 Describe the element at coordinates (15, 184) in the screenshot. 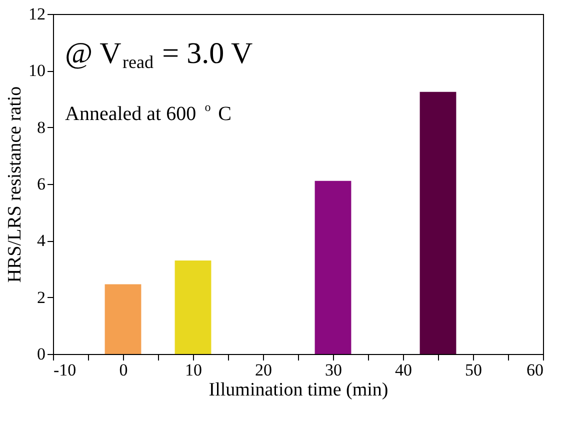

I see `y-axis-title: HRS/LRS resistance ratio` at that location.